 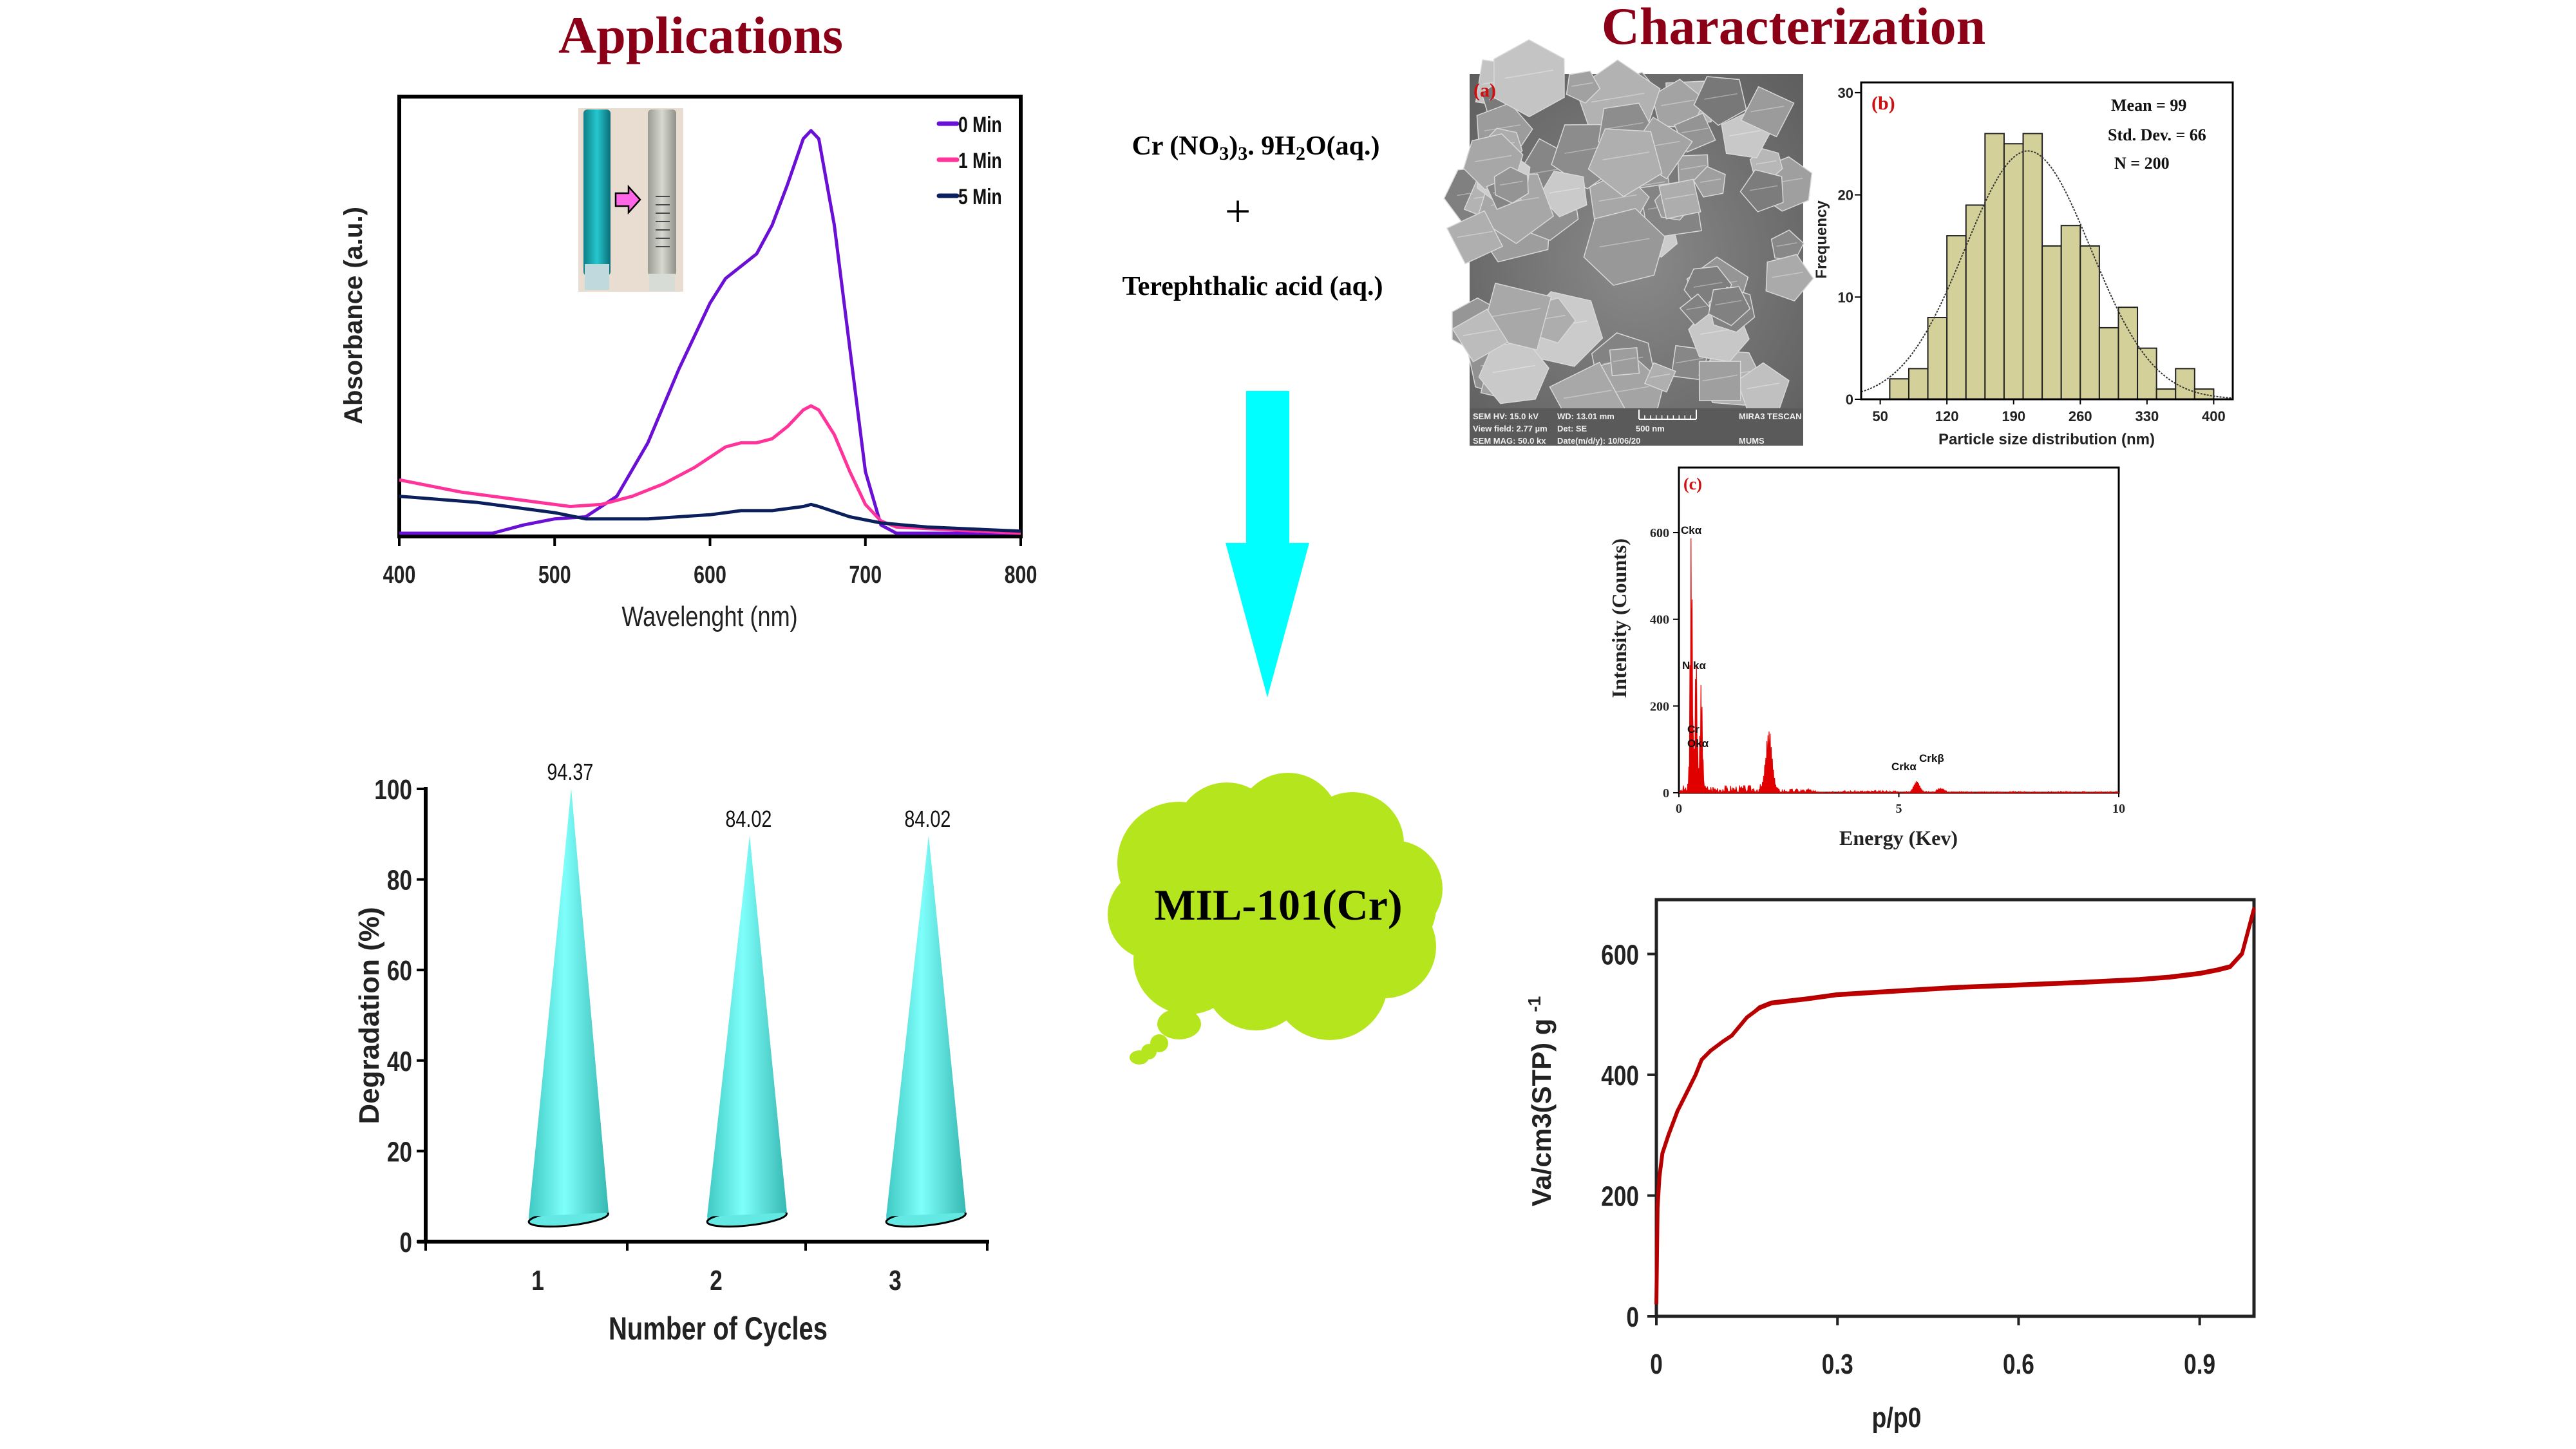 I want to click on hist-x-tick-label: 330, so click(x=2147, y=416).